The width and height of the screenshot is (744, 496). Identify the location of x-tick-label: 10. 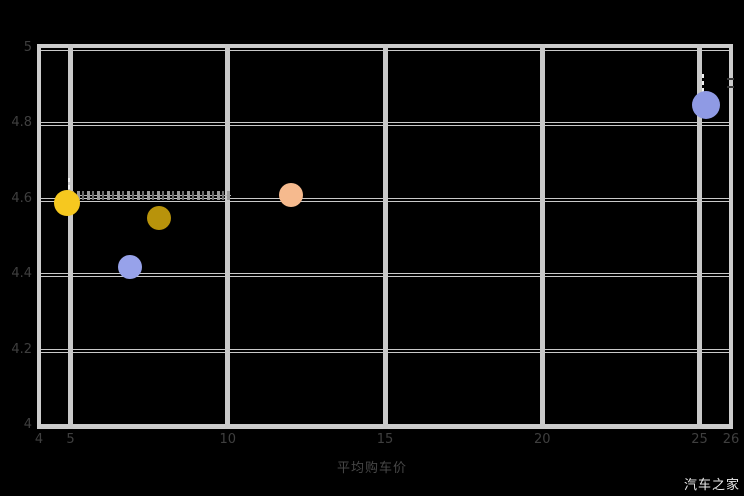
(227, 439).